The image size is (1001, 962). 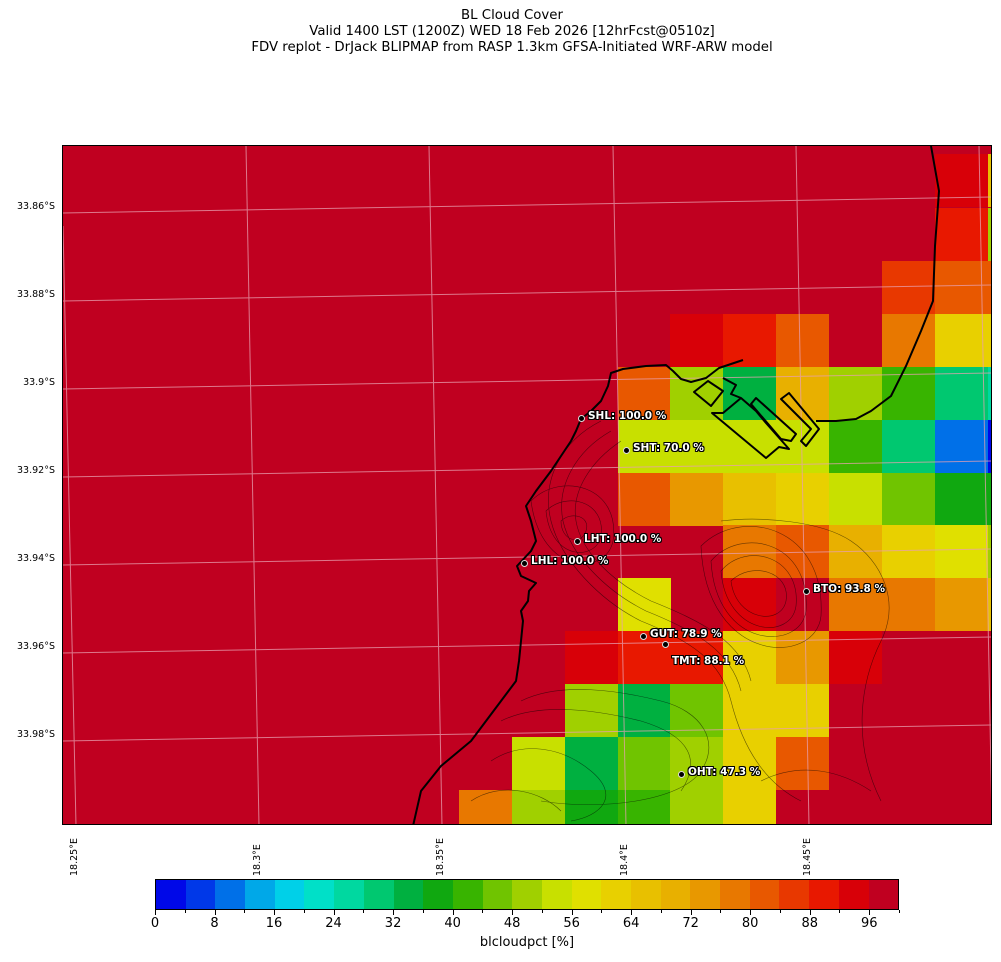 What do you see at coordinates (440, 857) in the screenshot?
I see `x-tick-label: 18.35°E` at bounding box center [440, 857].